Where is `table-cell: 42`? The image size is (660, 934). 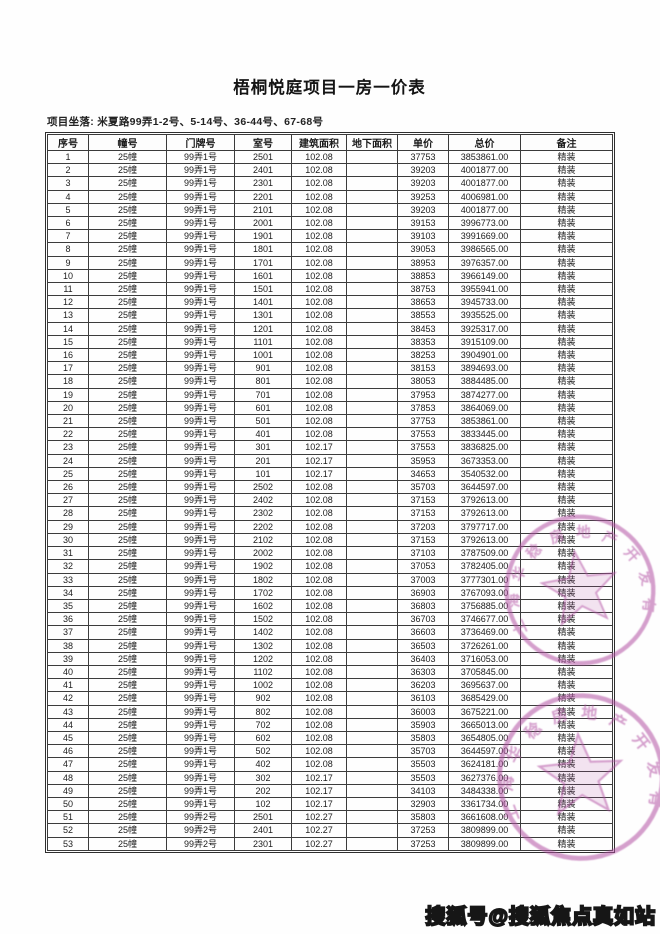
table-cell: 42 is located at coordinates (68, 698).